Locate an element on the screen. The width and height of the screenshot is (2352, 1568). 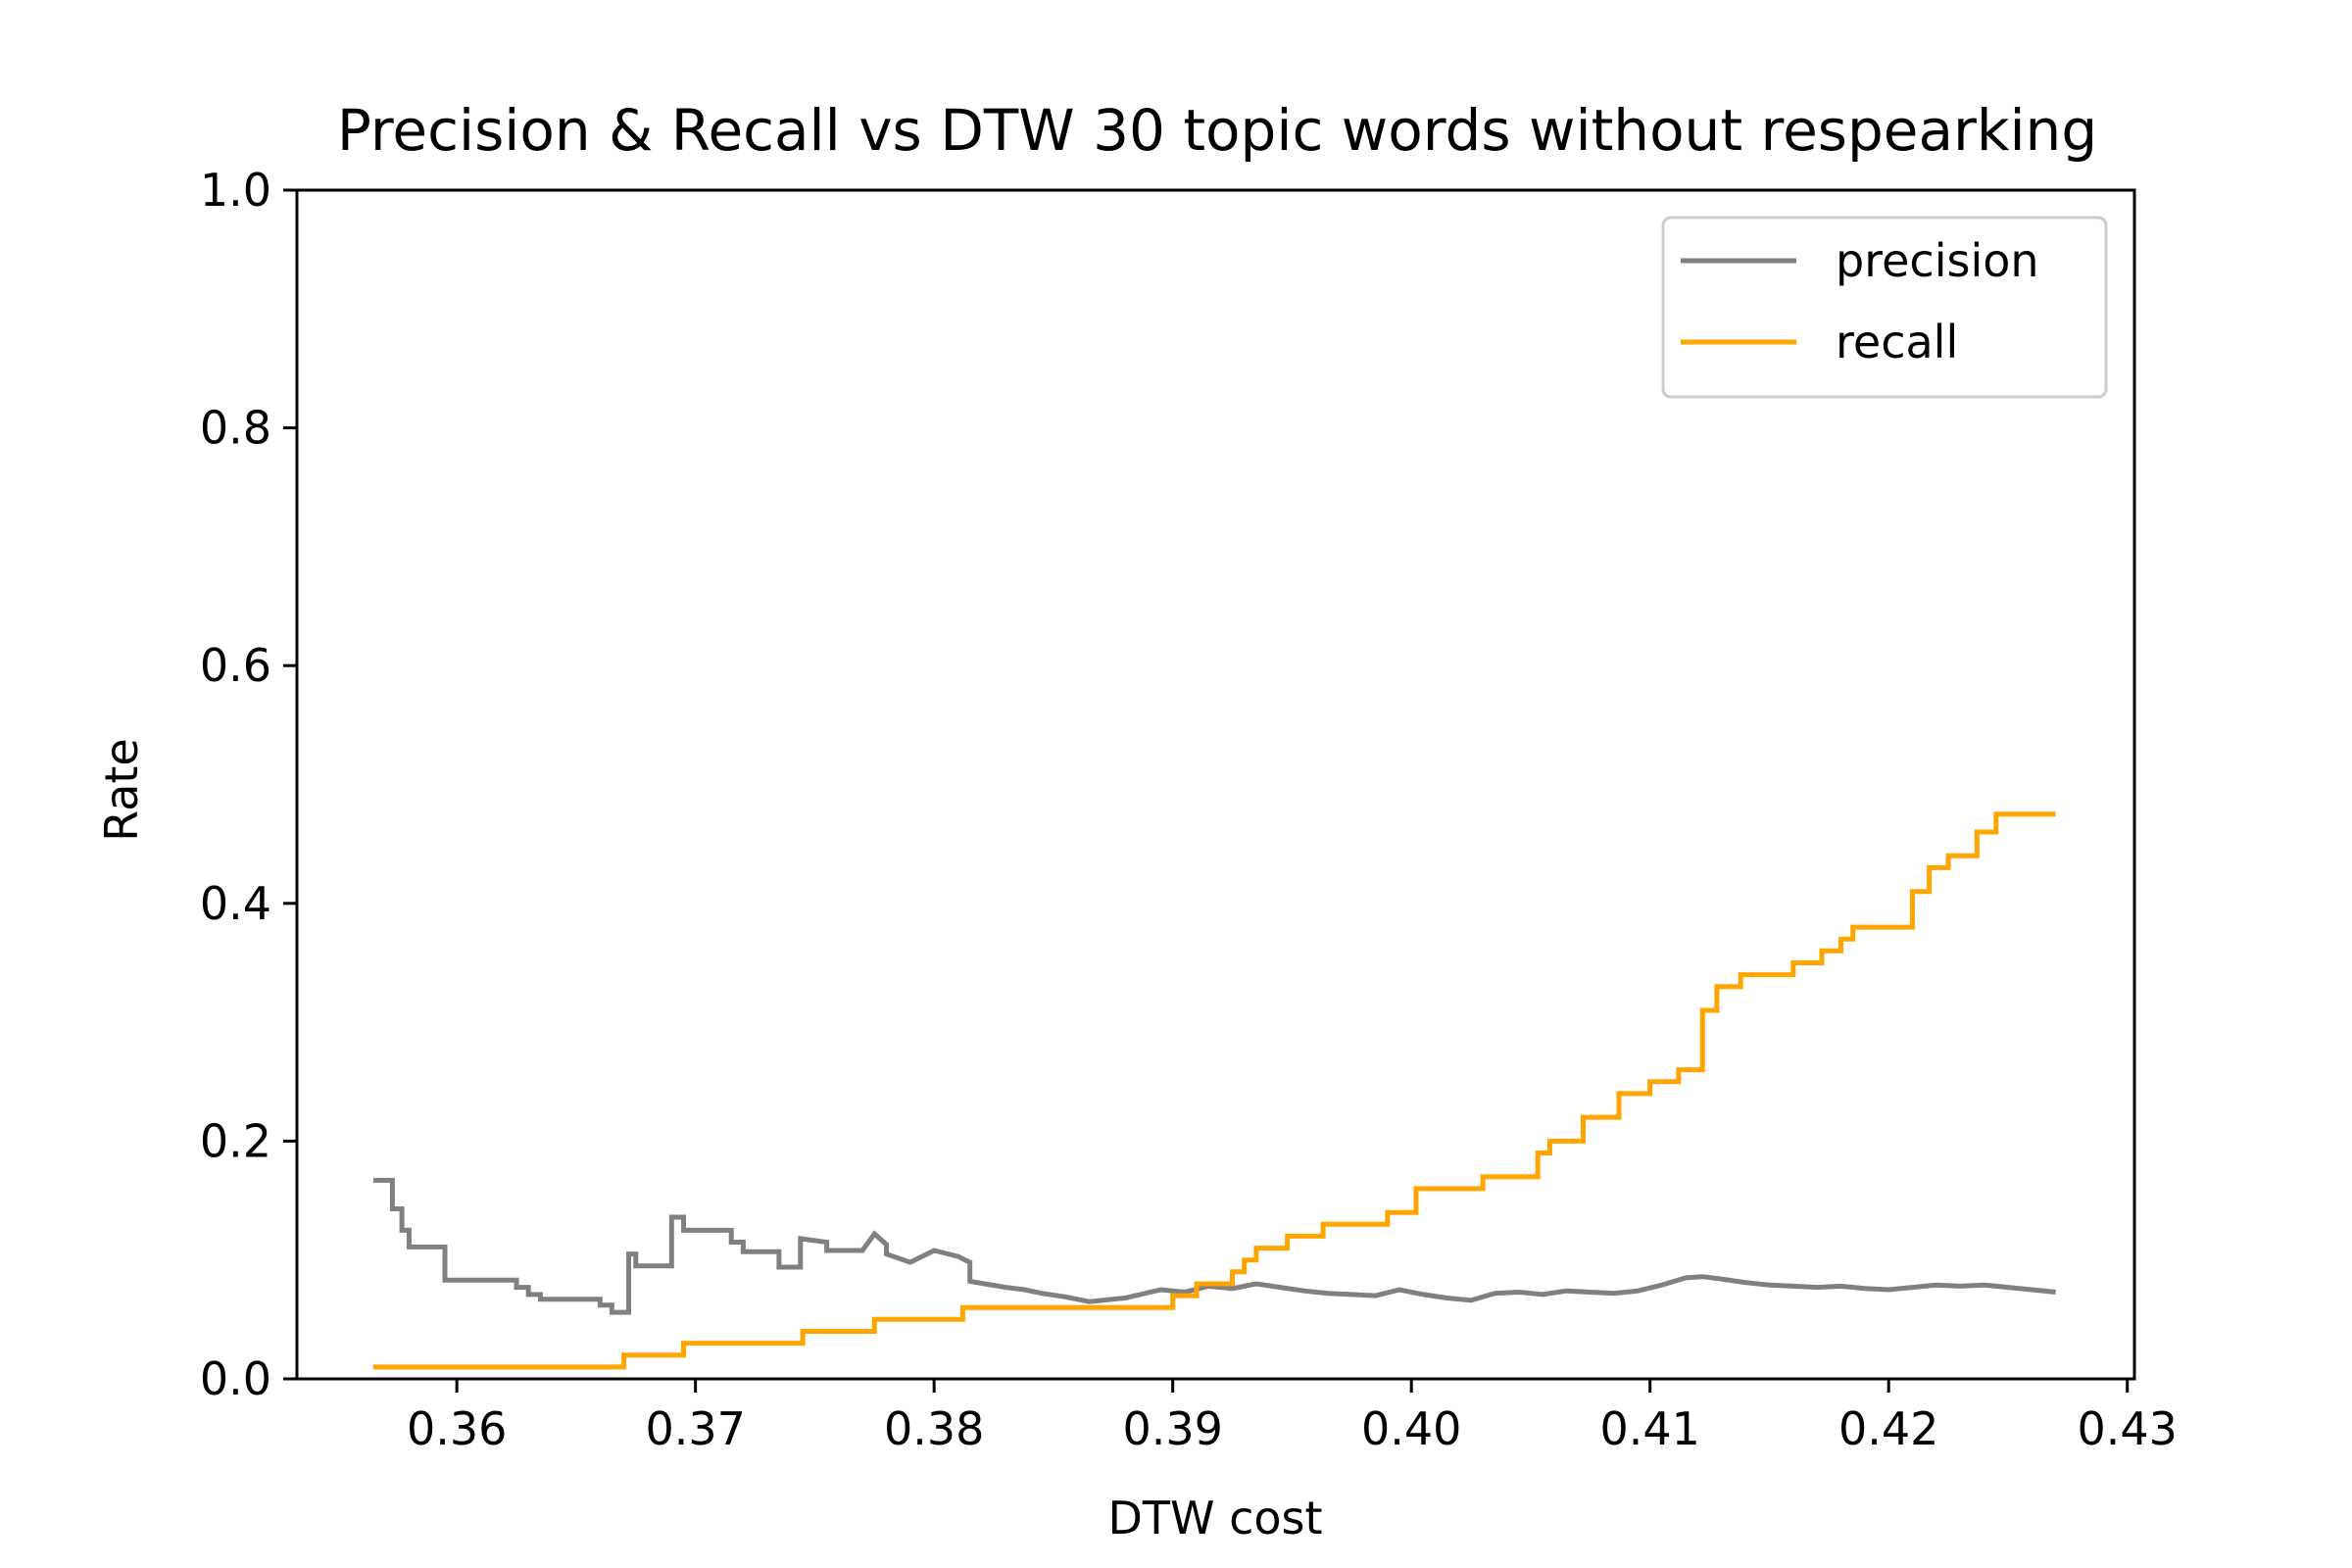
y-tick-label: 0.2 is located at coordinates (235, 1140).